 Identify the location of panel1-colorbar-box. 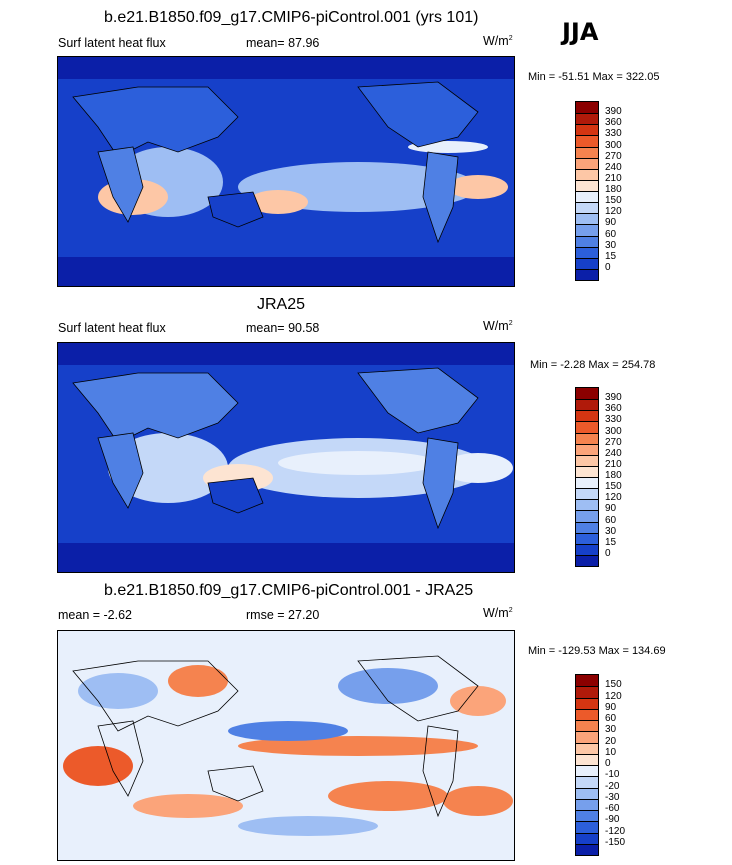
(587, 191).